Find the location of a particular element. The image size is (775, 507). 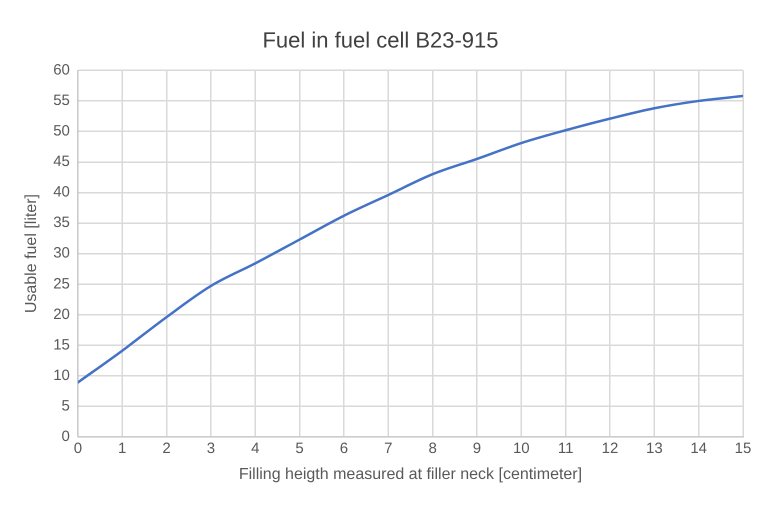

y-tick-label: 25 is located at coordinates (61, 283).